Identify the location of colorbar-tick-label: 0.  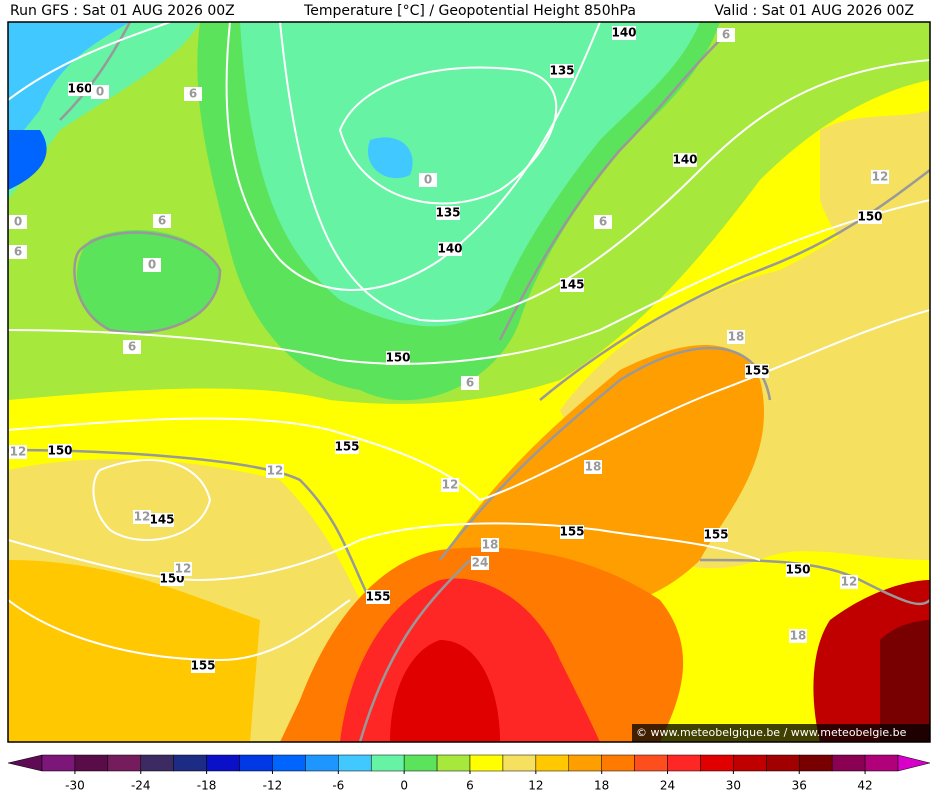
(404, 786).